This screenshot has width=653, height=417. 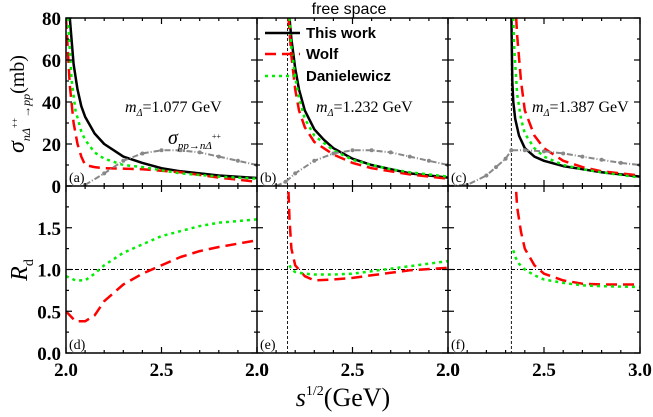 I want to click on panel-c-plot, so click(x=544, y=102).